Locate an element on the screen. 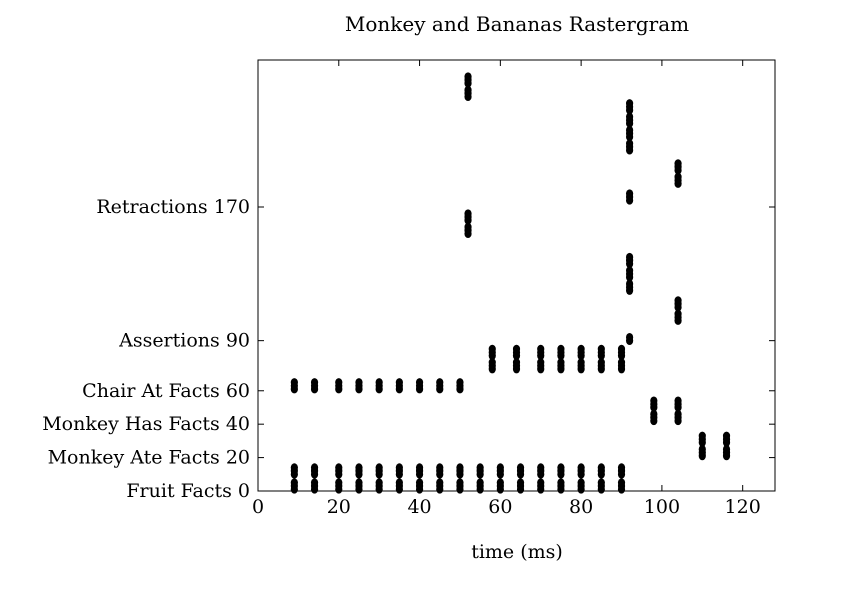 The image size is (852, 614). x-tick-label: 0 is located at coordinates (258, 507).